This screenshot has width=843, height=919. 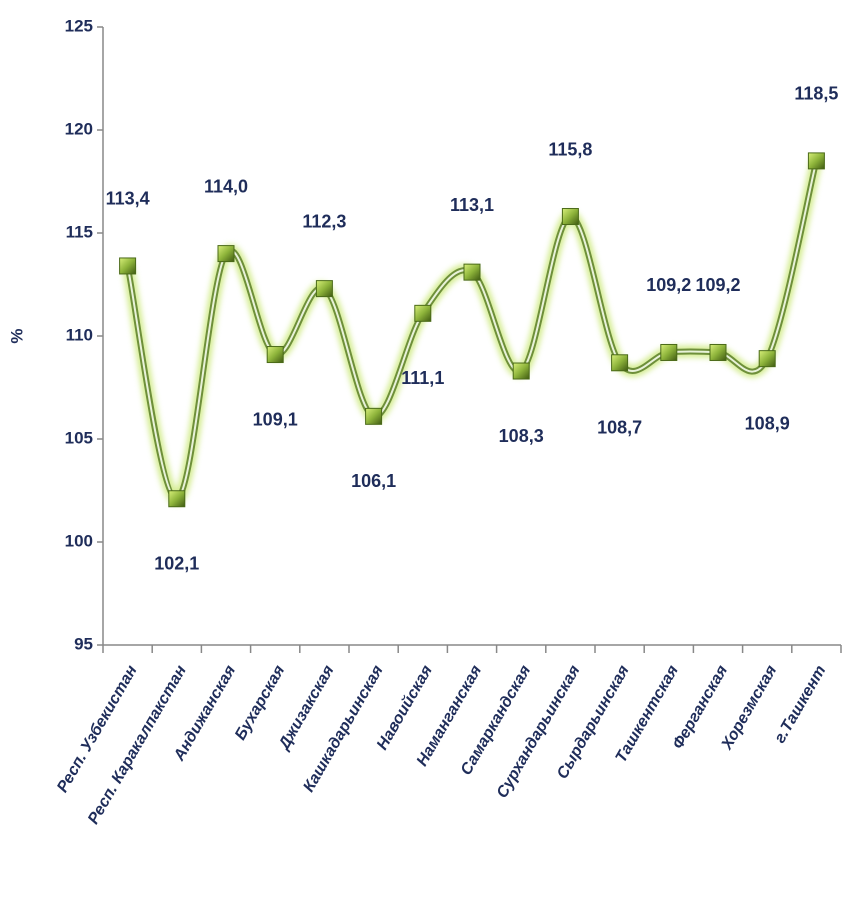 I want to click on x-tick-label: г.Ташкент, so click(x=801, y=704).